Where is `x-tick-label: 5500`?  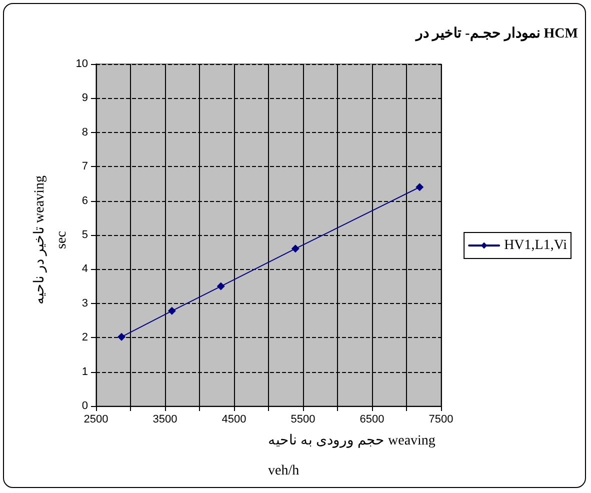 x-tick-label: 5500 is located at coordinates (303, 420).